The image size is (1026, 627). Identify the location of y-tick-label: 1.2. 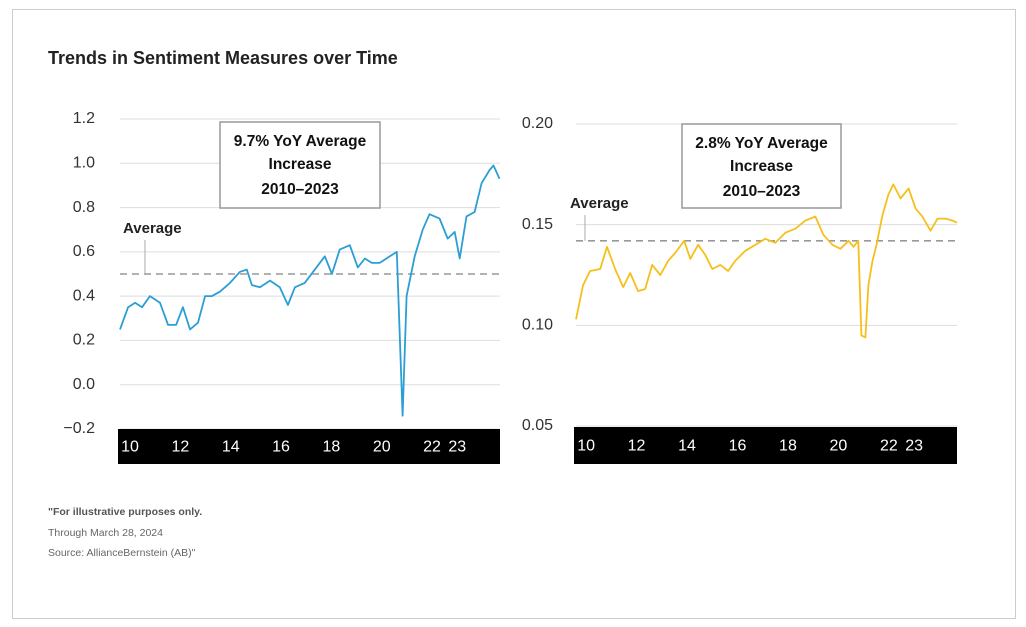
(84, 118).